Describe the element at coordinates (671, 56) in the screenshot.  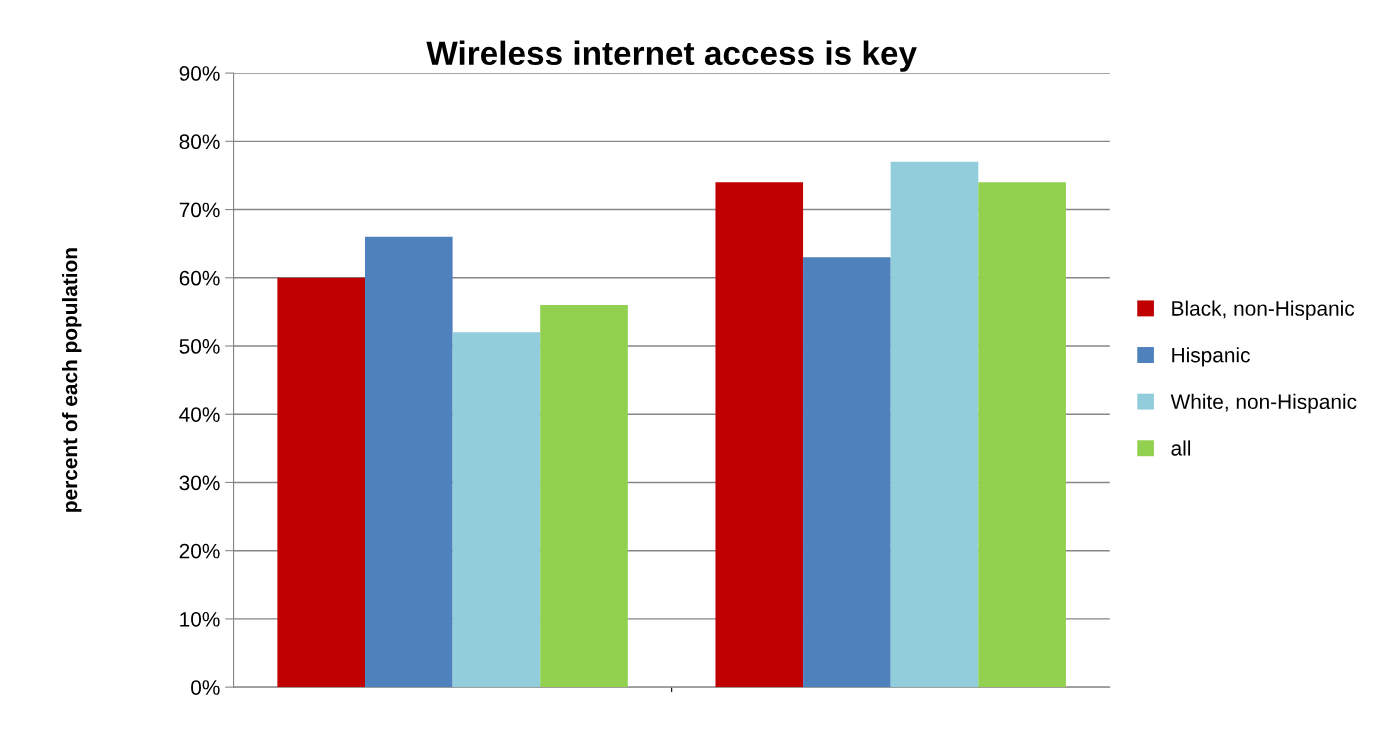
I see `chart-title: Wireless internet access is key` at that location.